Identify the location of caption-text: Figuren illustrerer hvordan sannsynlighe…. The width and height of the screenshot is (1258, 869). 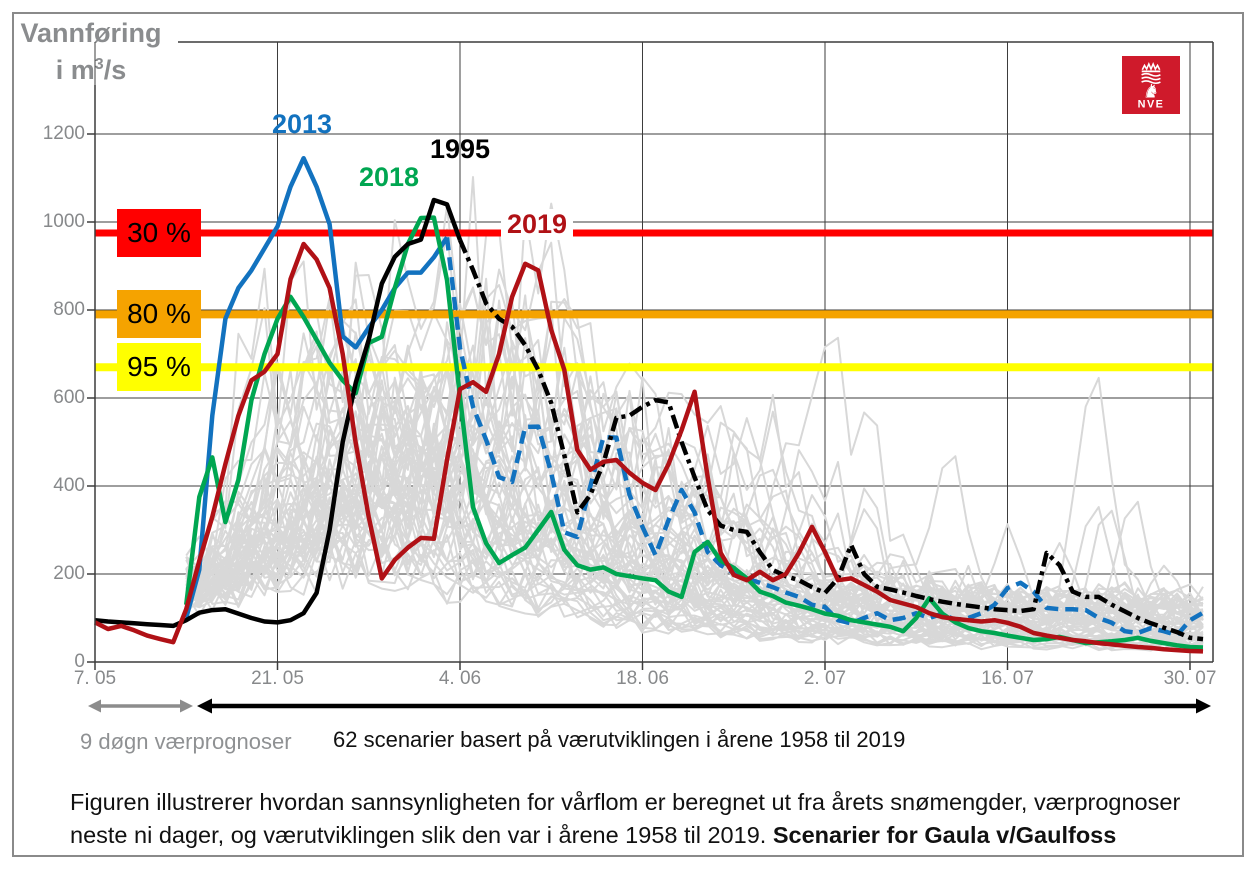
(625, 818).